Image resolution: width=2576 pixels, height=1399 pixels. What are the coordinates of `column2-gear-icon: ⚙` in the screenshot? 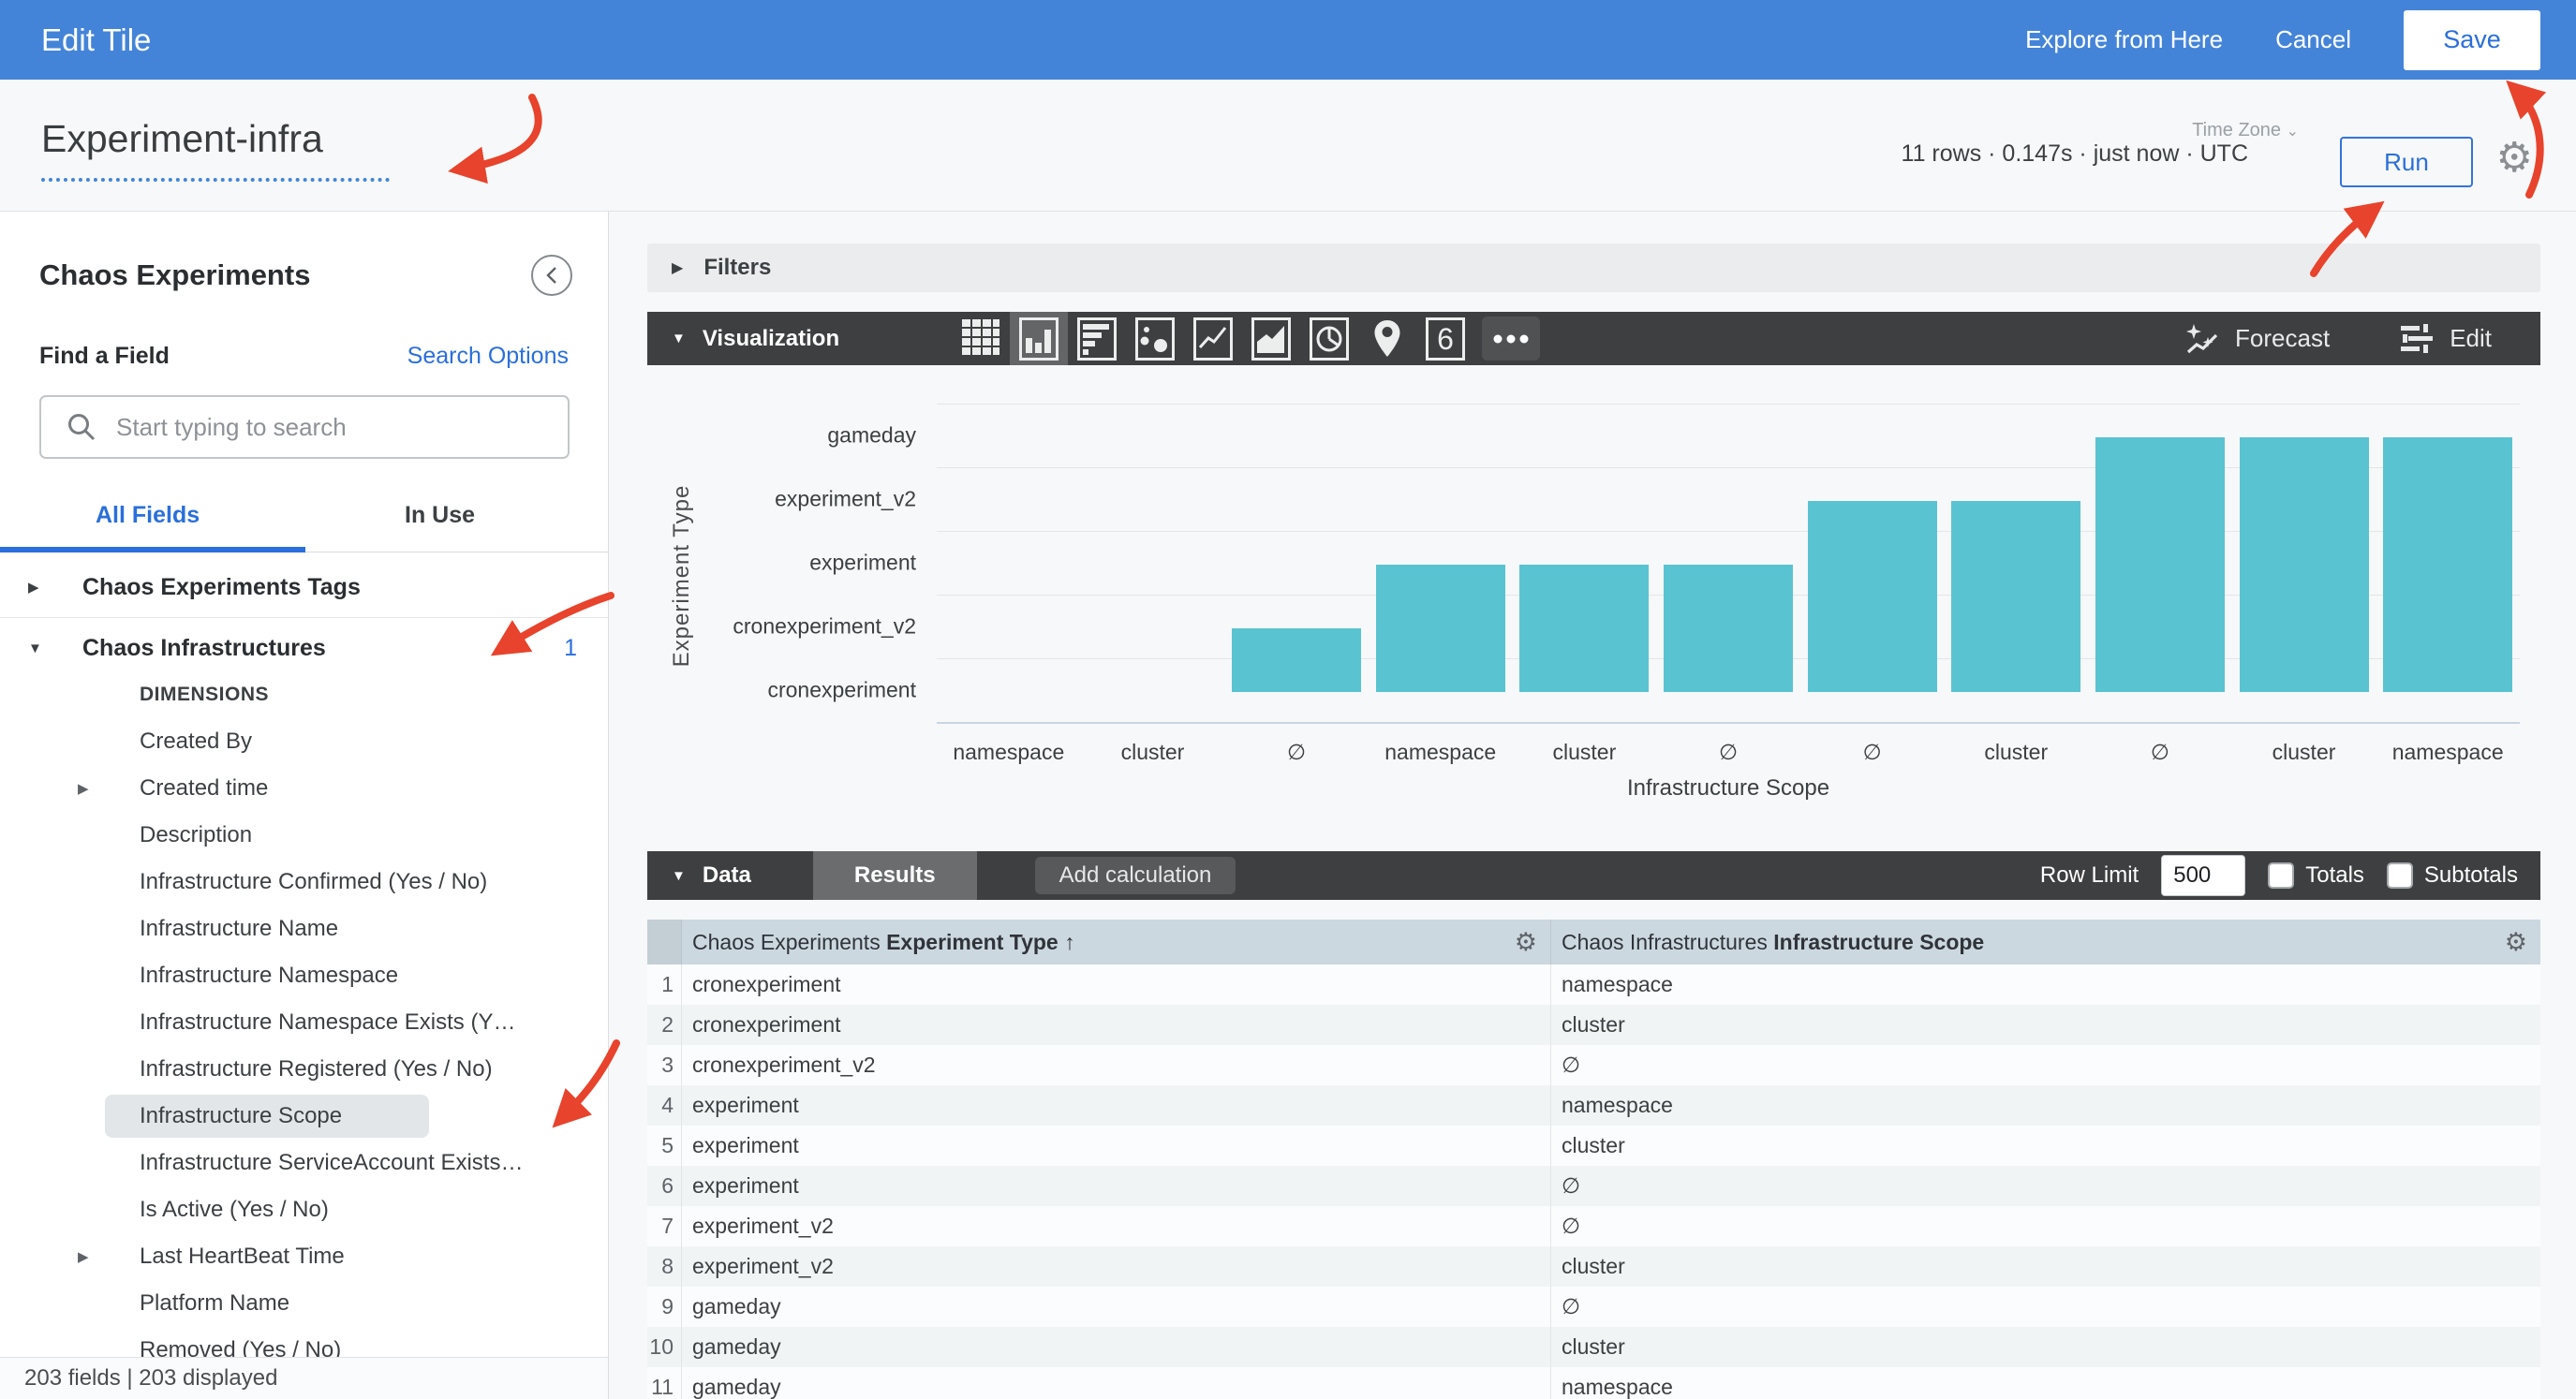 It's located at (2515, 942).